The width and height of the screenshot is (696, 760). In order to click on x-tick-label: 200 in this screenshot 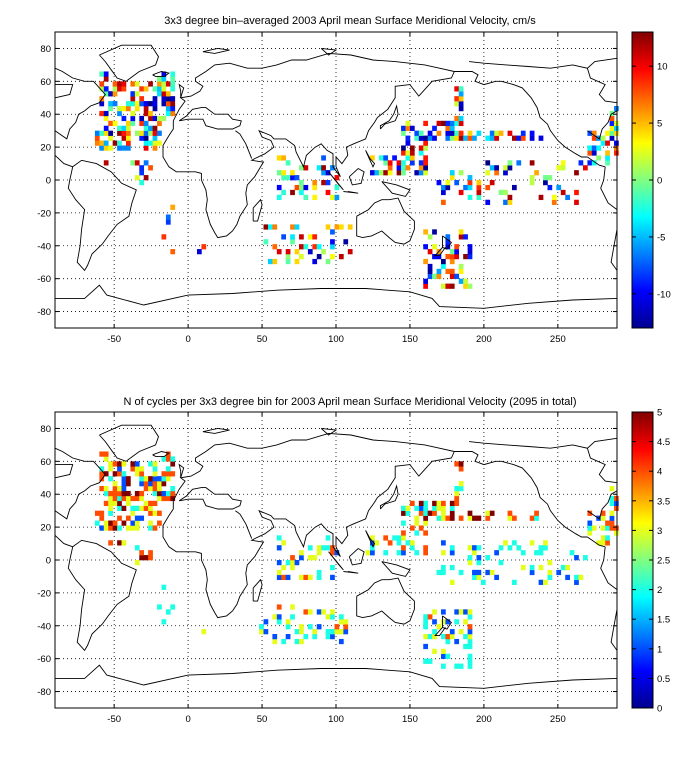, I will do `click(484, 339)`.